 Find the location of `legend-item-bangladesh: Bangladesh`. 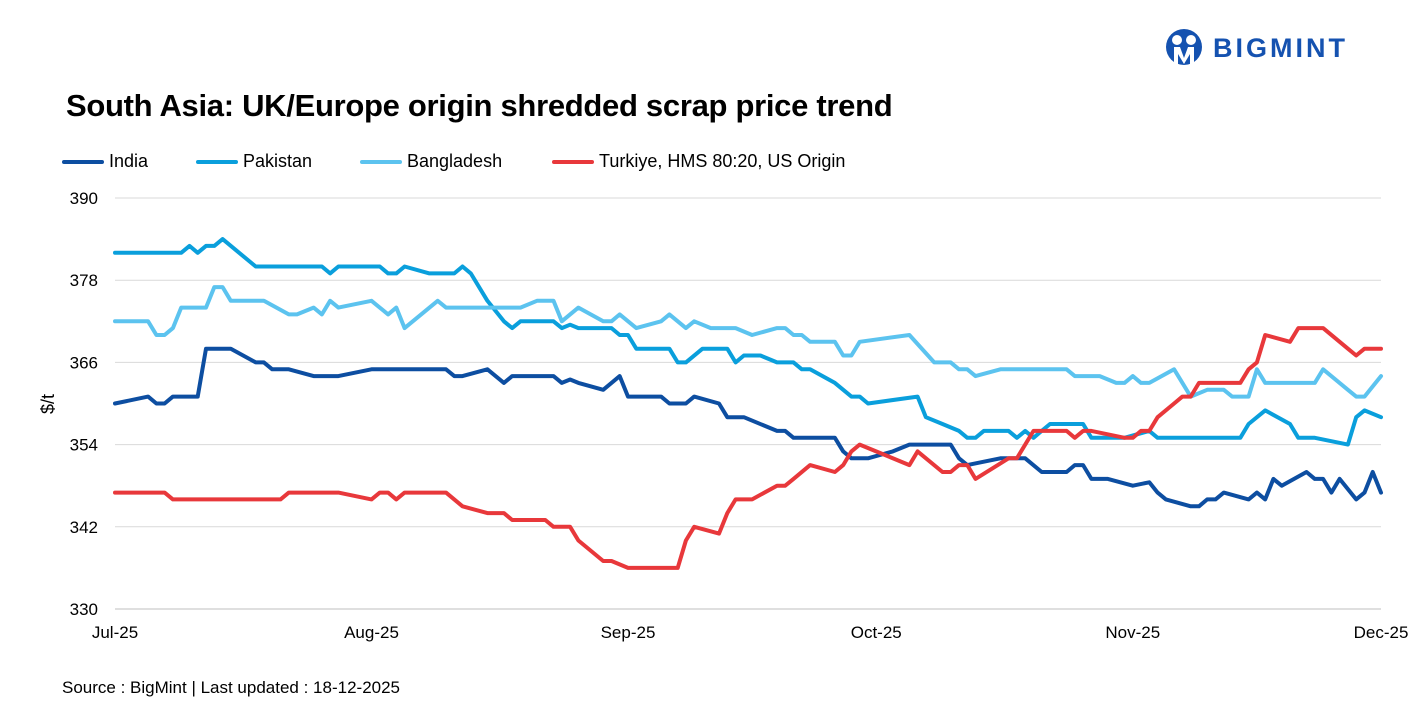

legend-item-bangladesh: Bangladesh is located at coordinates (431, 161).